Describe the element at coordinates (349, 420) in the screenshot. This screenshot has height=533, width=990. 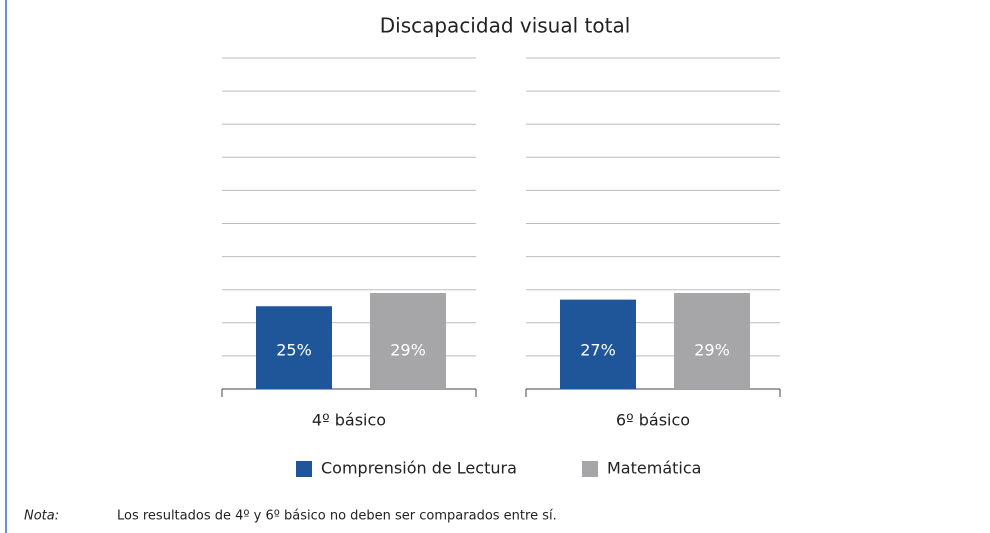
I see `x-tick-label: 4º básico` at that location.